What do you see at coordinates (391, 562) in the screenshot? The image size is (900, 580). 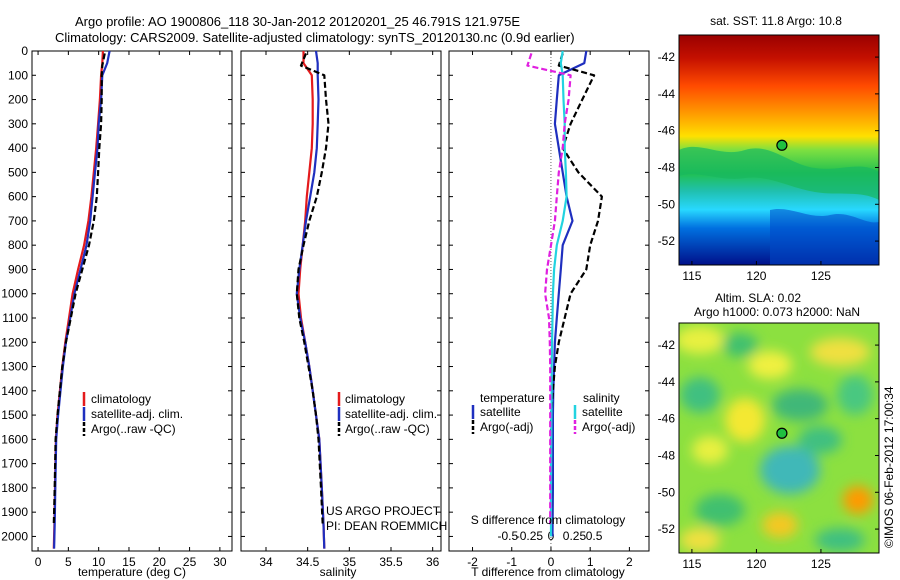 I see `x-tick-label: 35.5` at bounding box center [391, 562].